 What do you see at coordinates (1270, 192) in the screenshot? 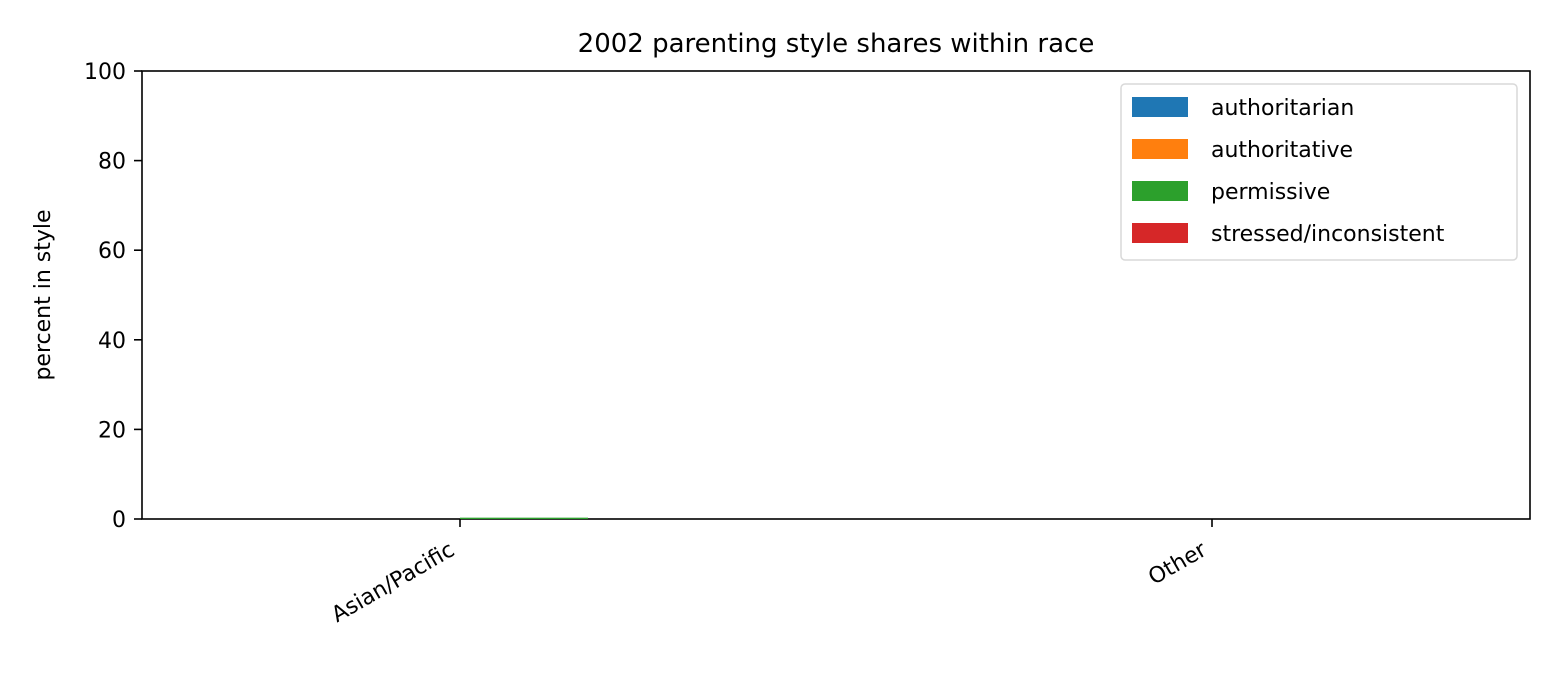
I see `legend-label-permissive: permissive` at bounding box center [1270, 192].